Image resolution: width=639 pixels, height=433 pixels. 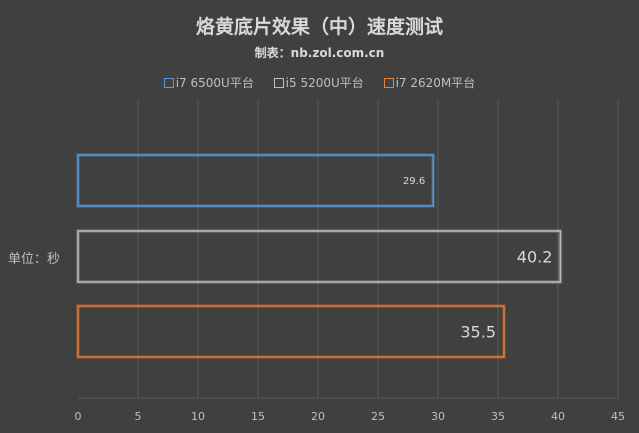 What do you see at coordinates (478, 331) in the screenshot?
I see `data-label: 35.5` at bounding box center [478, 331].